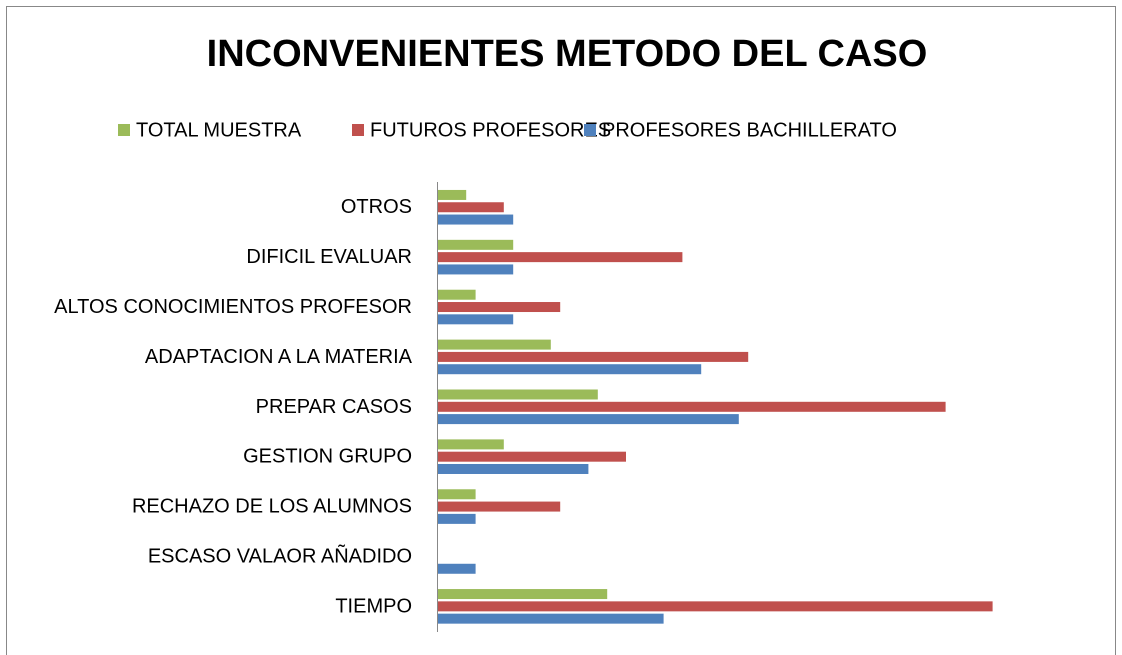 Image resolution: width=1122 pixels, height=655 pixels. What do you see at coordinates (329, 257) in the screenshot?
I see `y-tick-label: DIFICIL EVALUAR` at bounding box center [329, 257].